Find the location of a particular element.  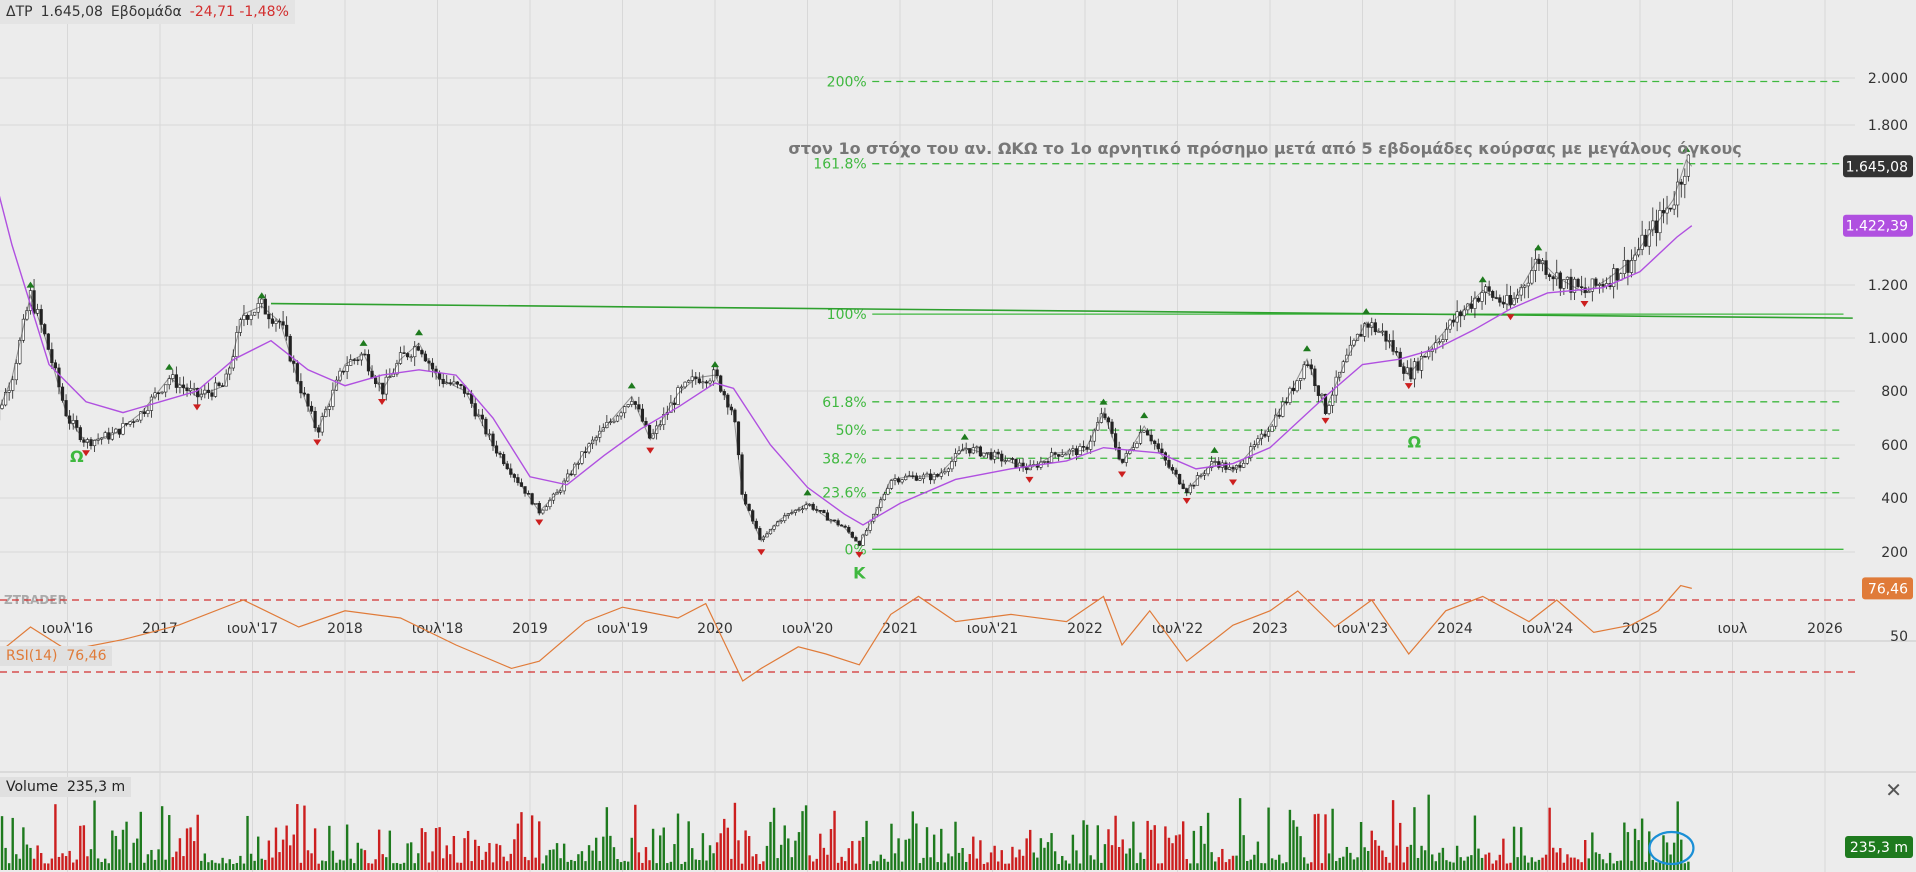

close-icon: ✕ is located at coordinates (1893, 790).